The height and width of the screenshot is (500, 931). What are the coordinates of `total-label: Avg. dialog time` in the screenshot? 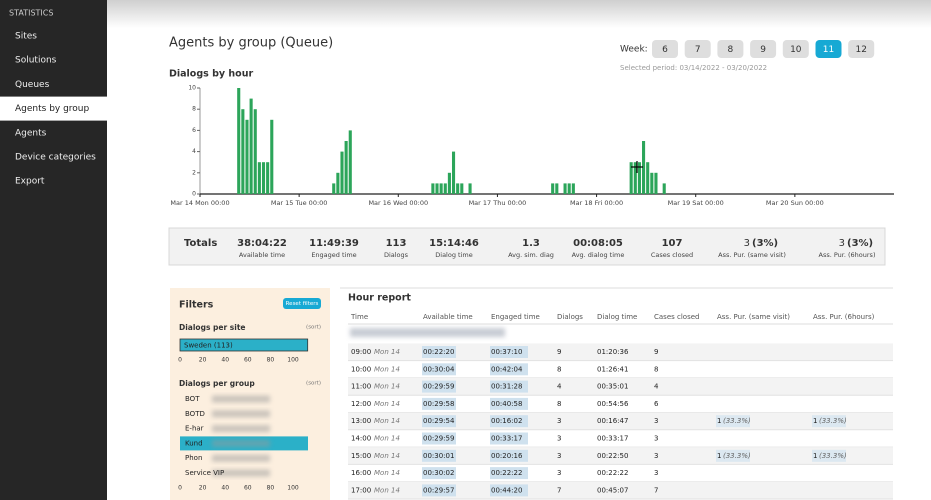 It's located at (598, 255).